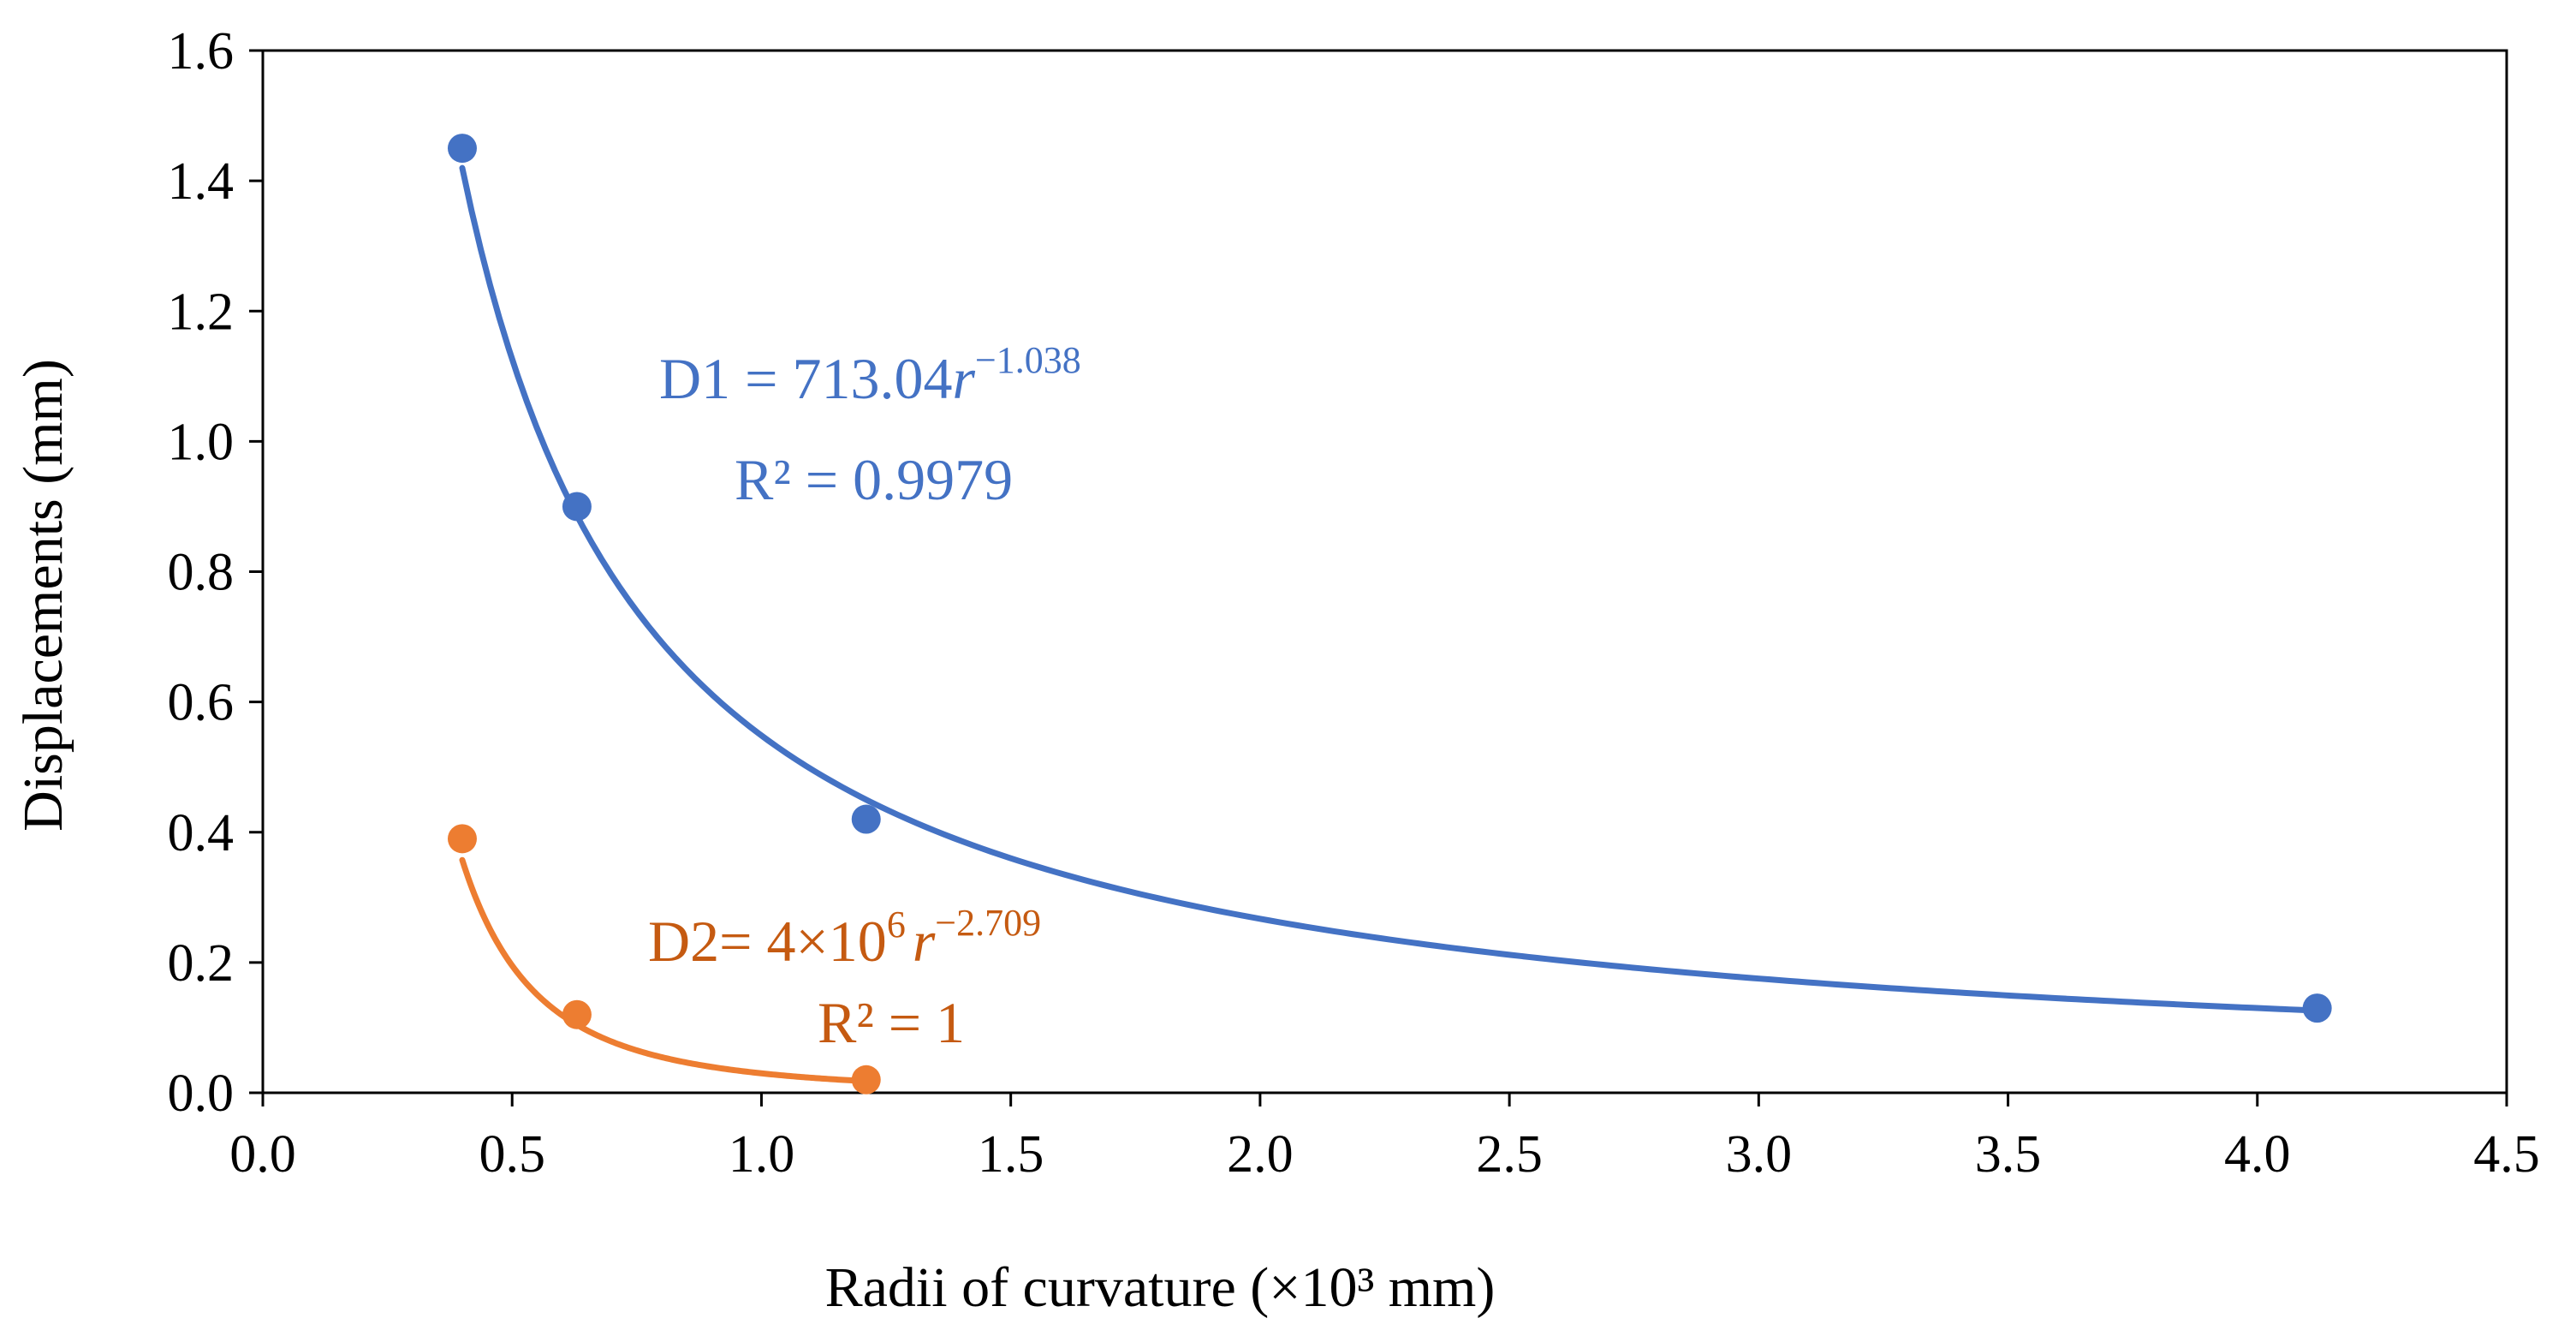 The height and width of the screenshot is (1342, 2576). Describe the element at coordinates (202, 964) in the screenshot. I see `y-tick-label: 0.2` at that location.